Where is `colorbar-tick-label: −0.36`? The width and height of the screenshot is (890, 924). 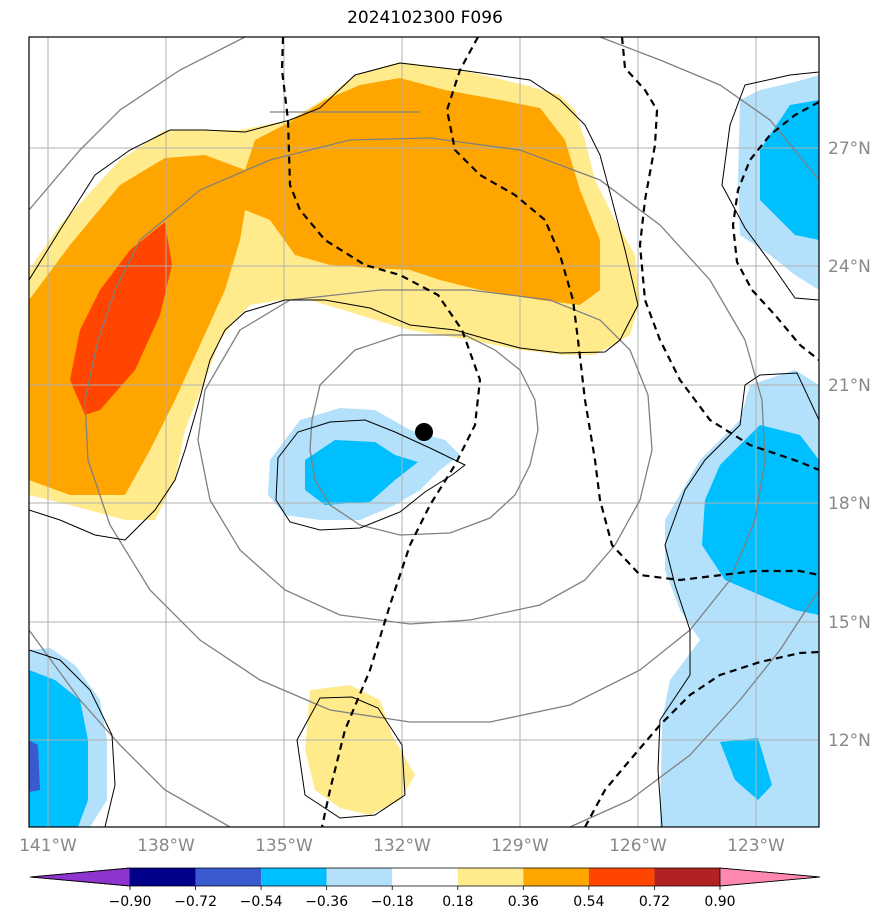 colorbar-tick-label: −0.36 is located at coordinates (326, 902).